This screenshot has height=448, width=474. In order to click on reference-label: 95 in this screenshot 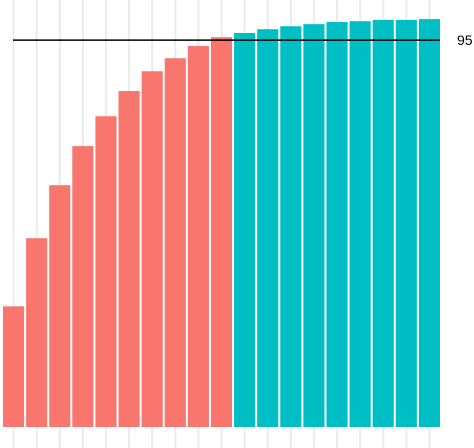, I will do `click(465, 40)`.